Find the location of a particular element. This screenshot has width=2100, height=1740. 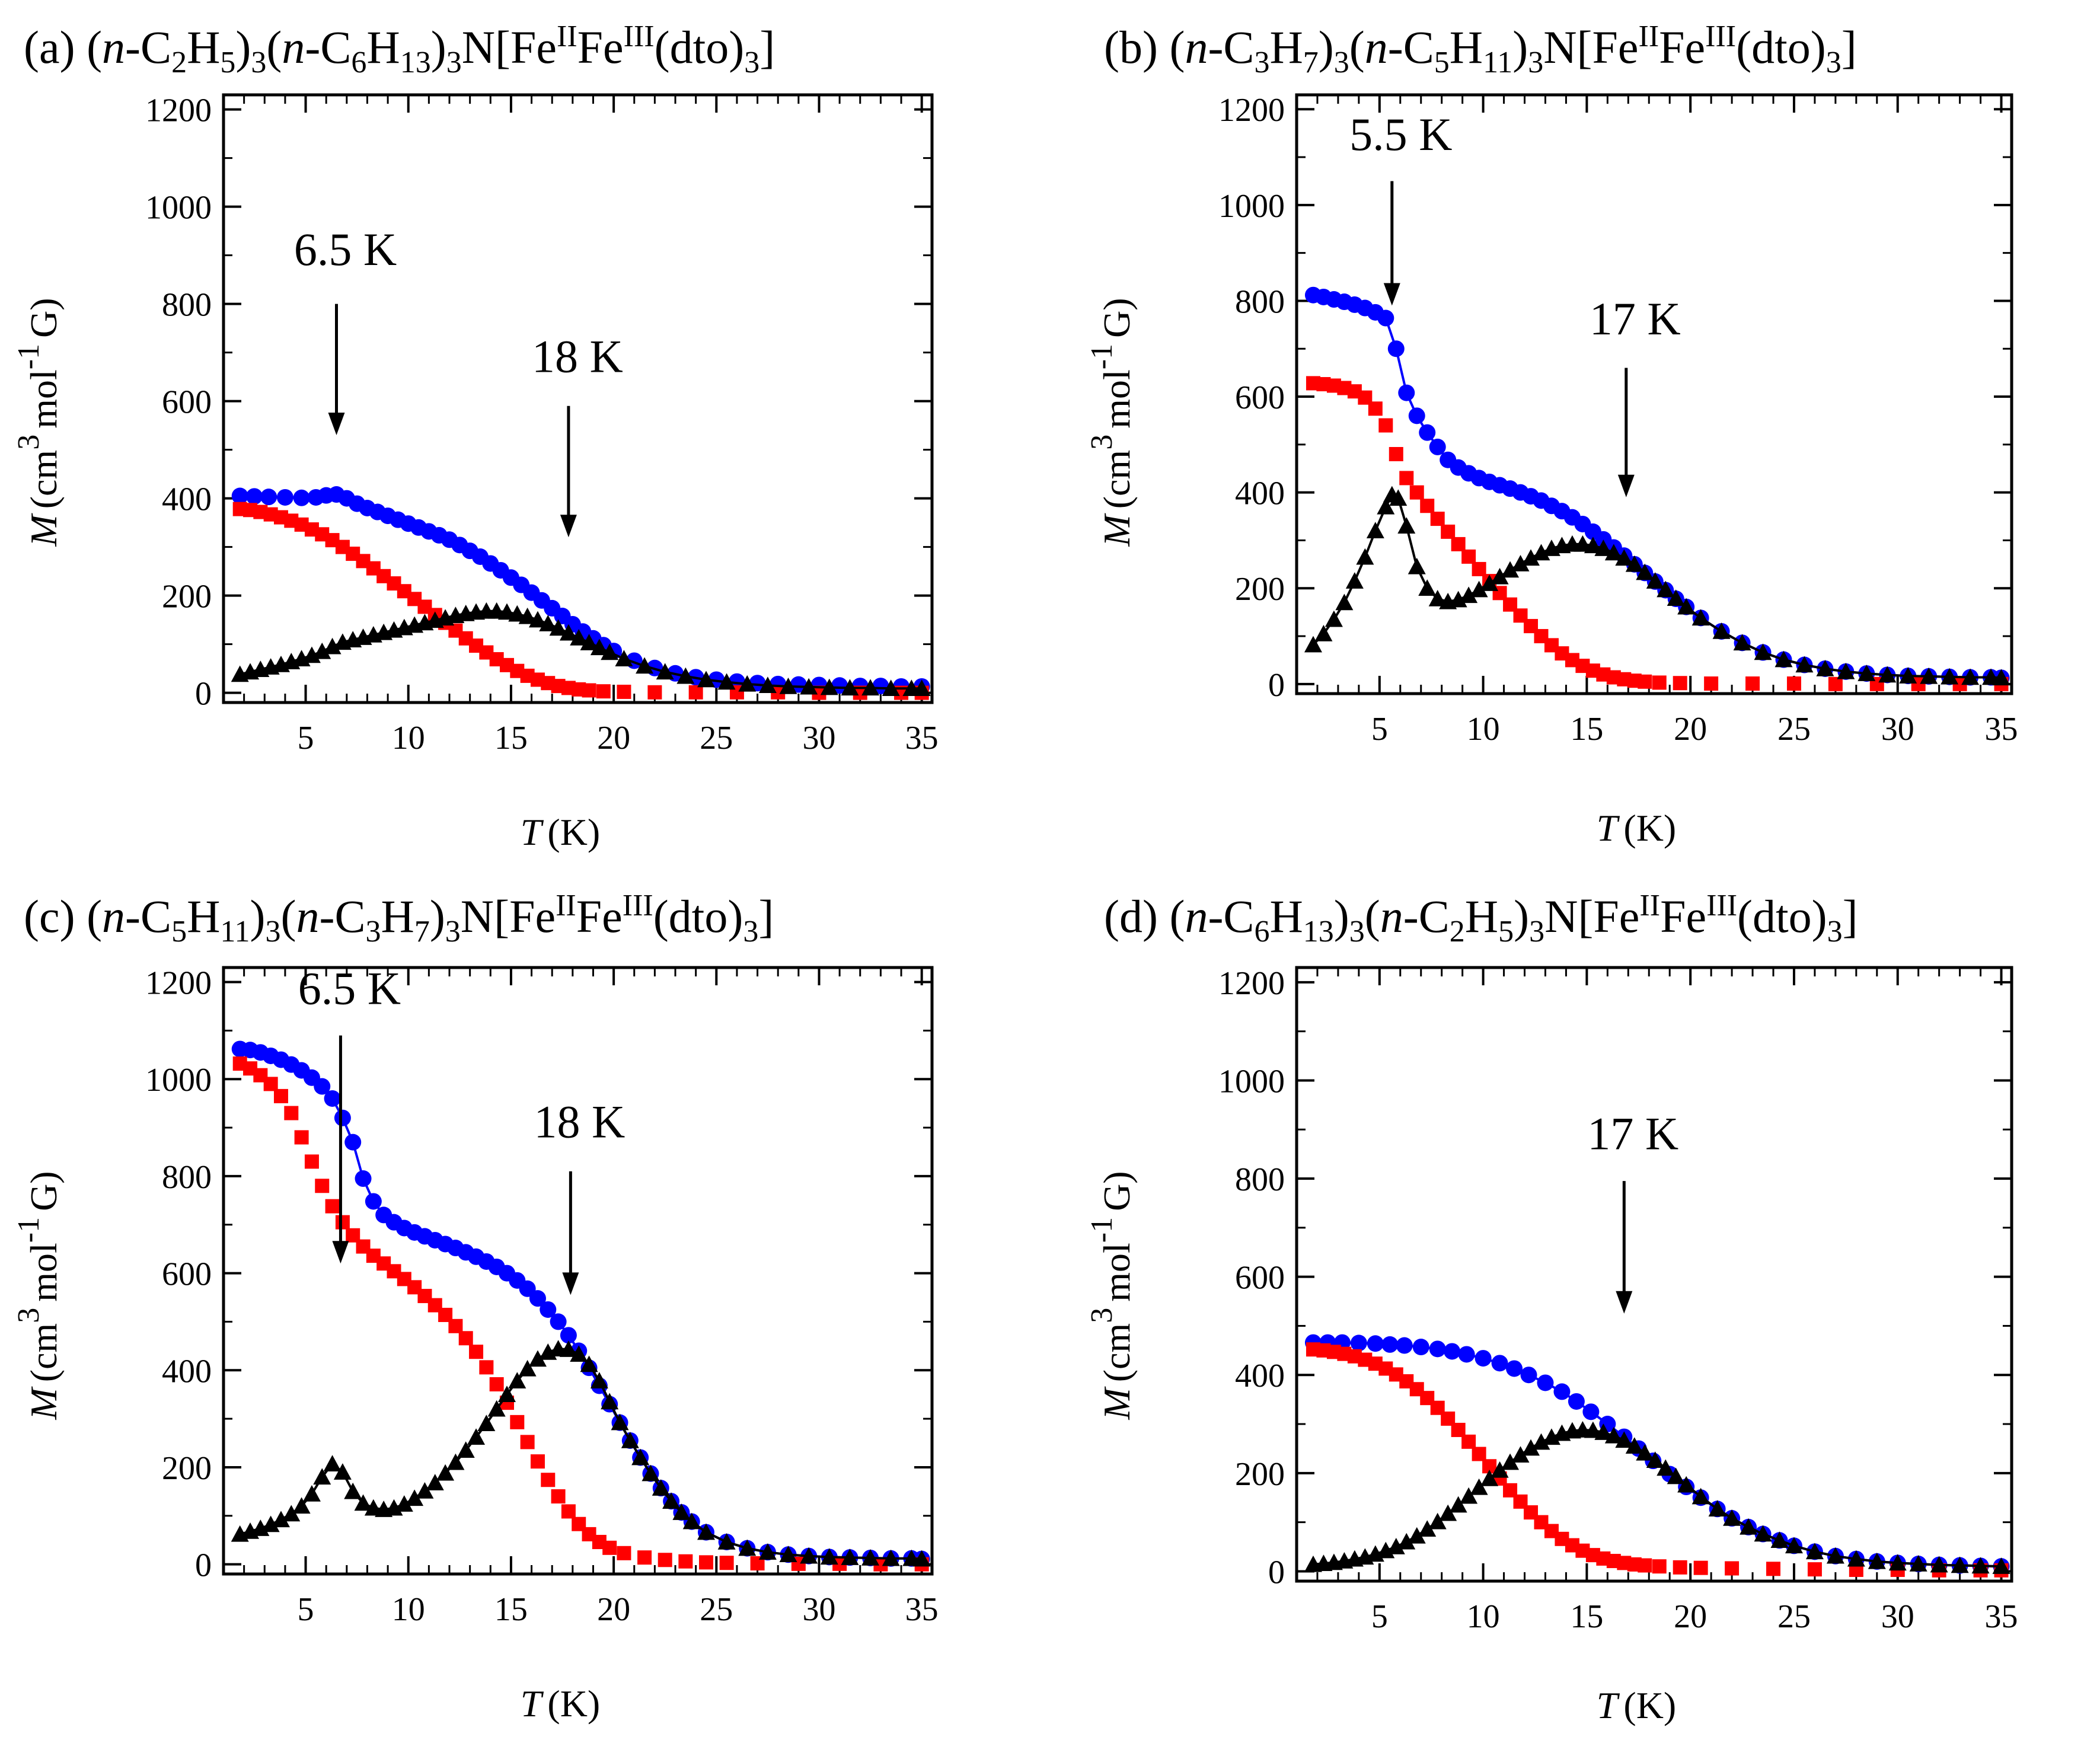

panel-a-xtick-label: 25 is located at coordinates (716, 738).